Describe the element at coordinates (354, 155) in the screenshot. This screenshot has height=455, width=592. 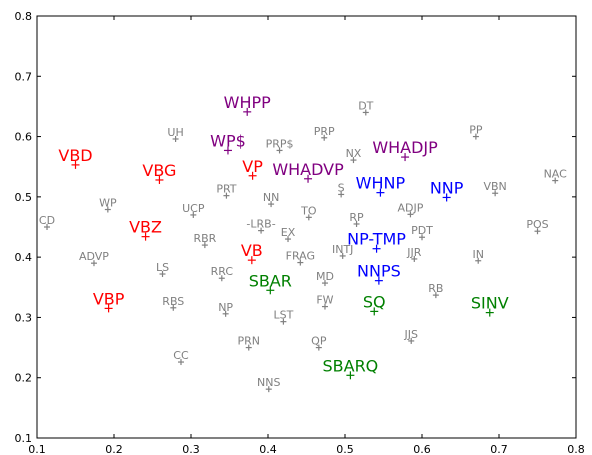
I see `data-point-nx: NX` at that location.